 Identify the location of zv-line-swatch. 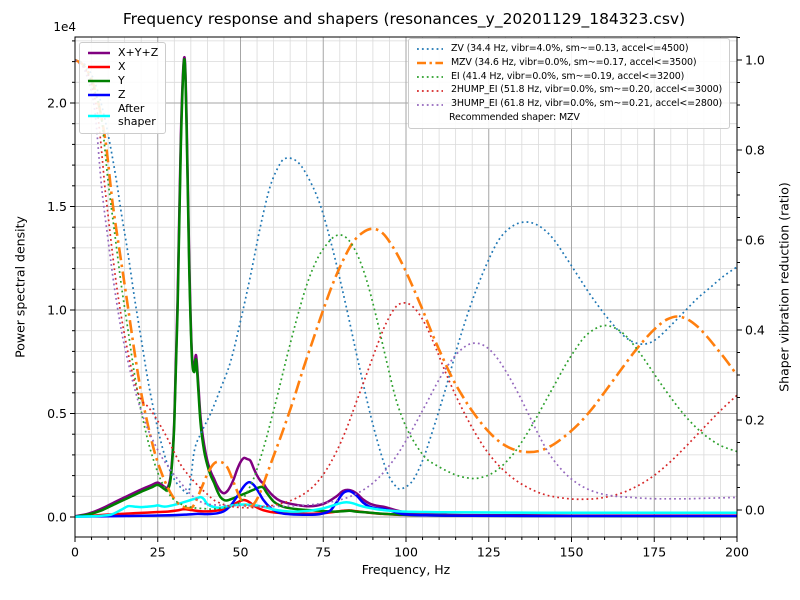
(430, 49).